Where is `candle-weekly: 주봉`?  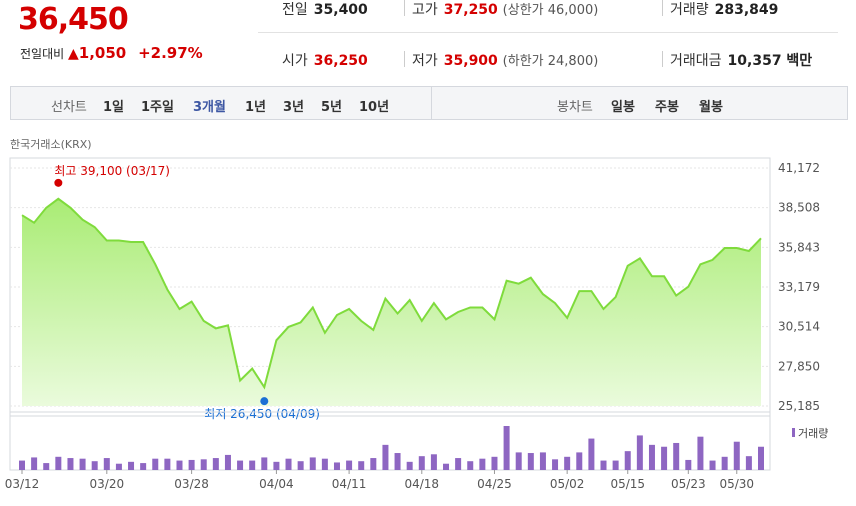
candle-weekly: 주봉 is located at coordinates (667, 107).